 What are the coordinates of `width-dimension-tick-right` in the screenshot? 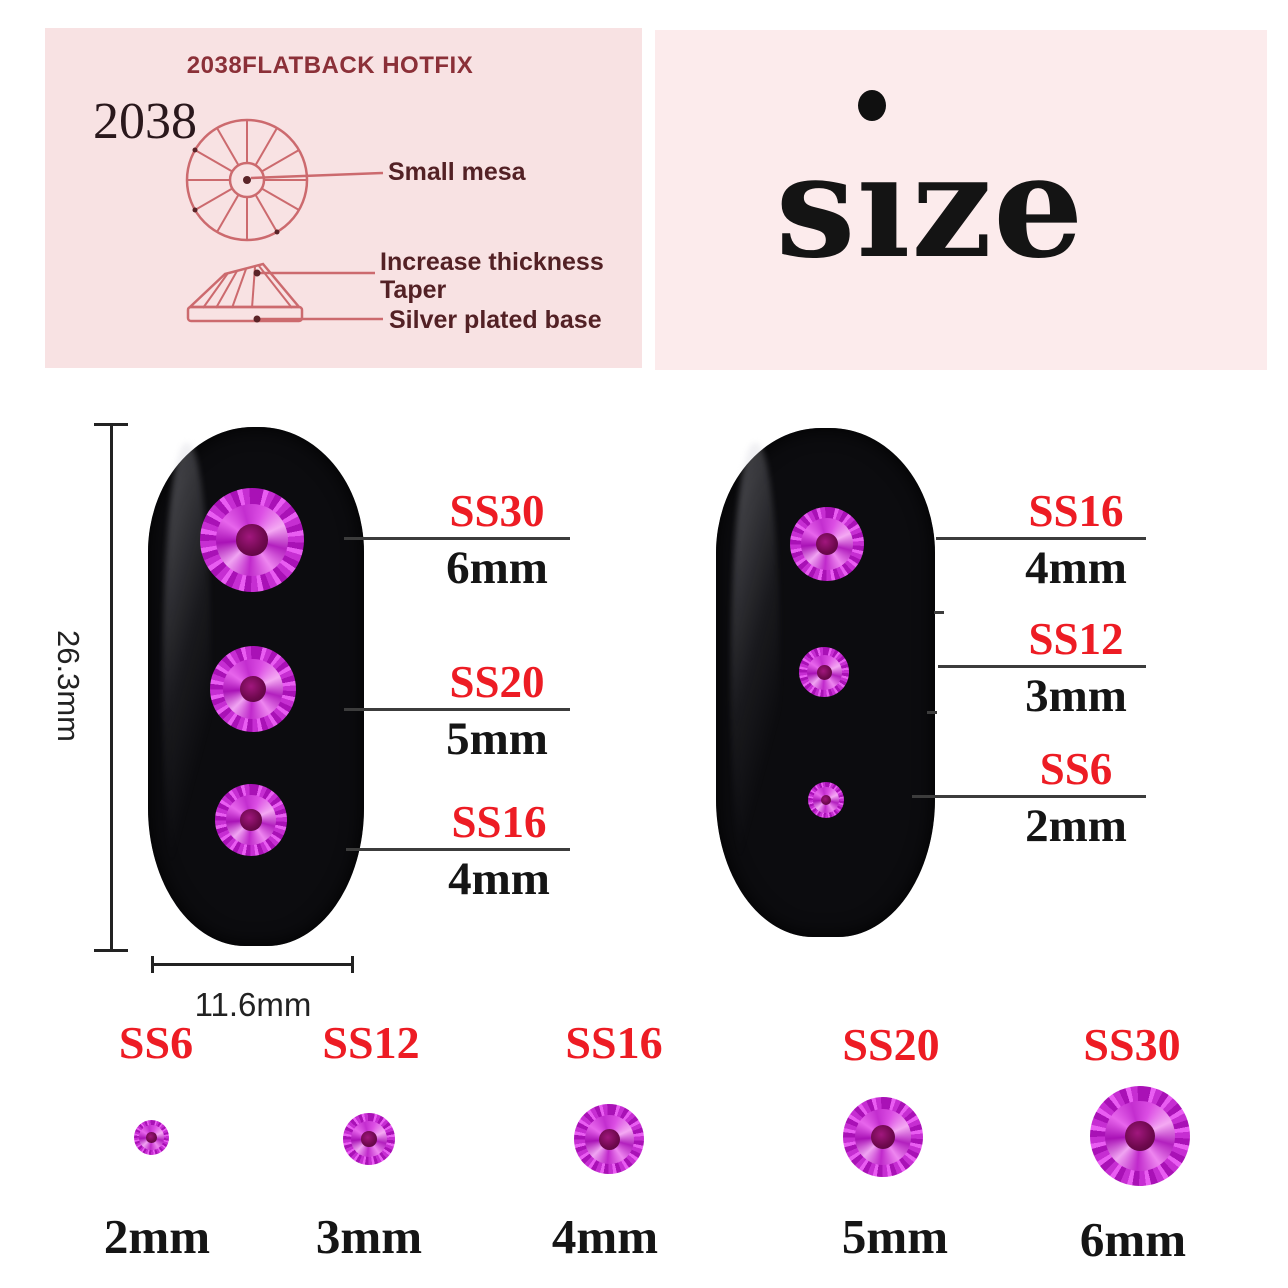 It's located at (352, 964).